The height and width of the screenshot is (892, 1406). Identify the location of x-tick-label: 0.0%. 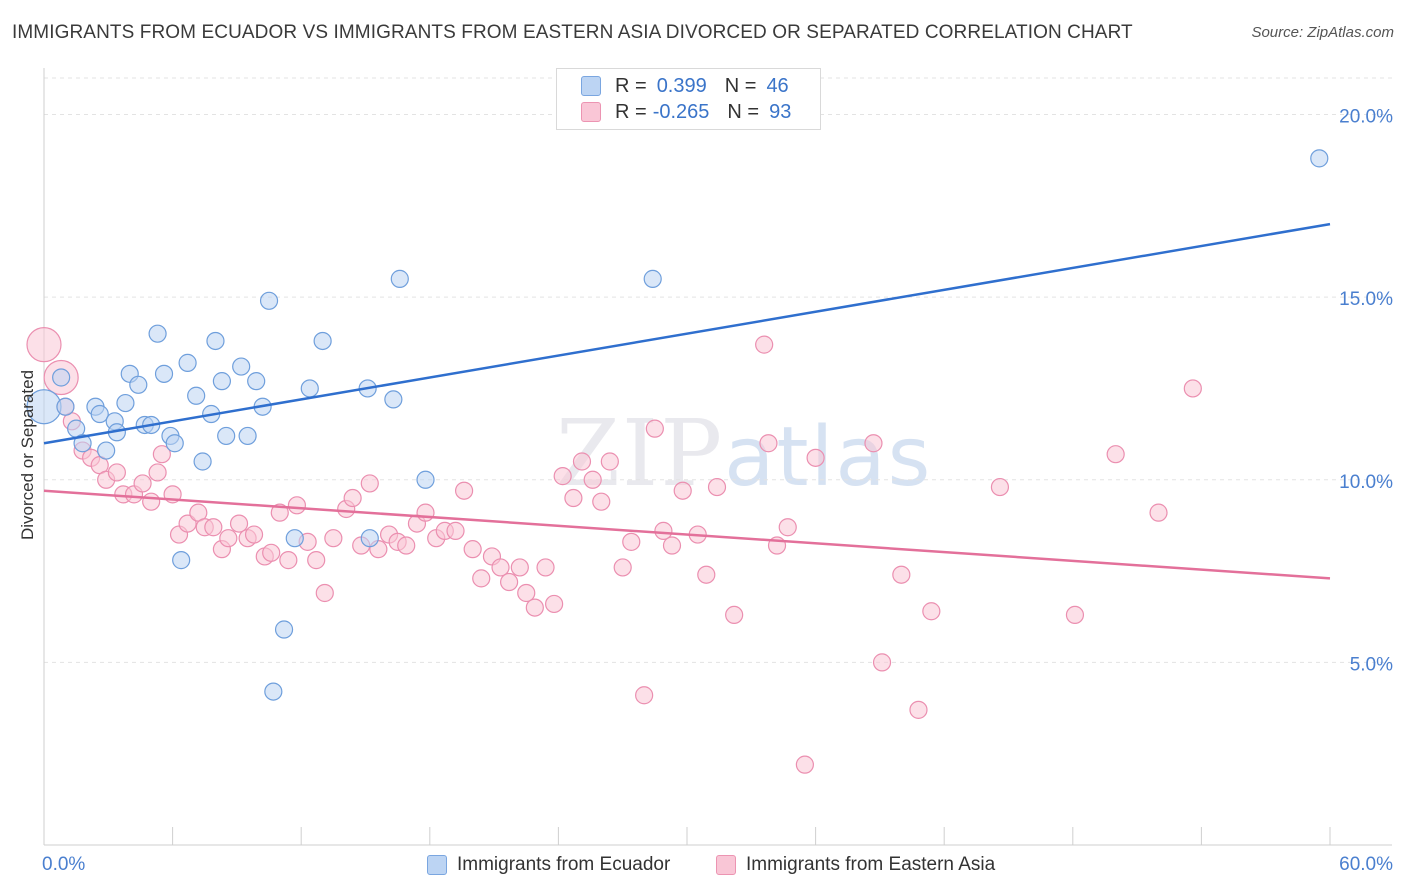
(63, 864).